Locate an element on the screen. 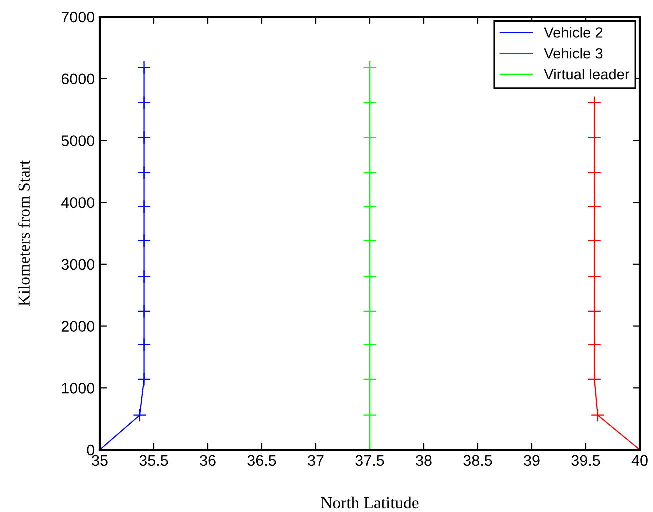 This screenshot has height=512, width=653. y-tick-label: 5000 is located at coordinates (78, 141).